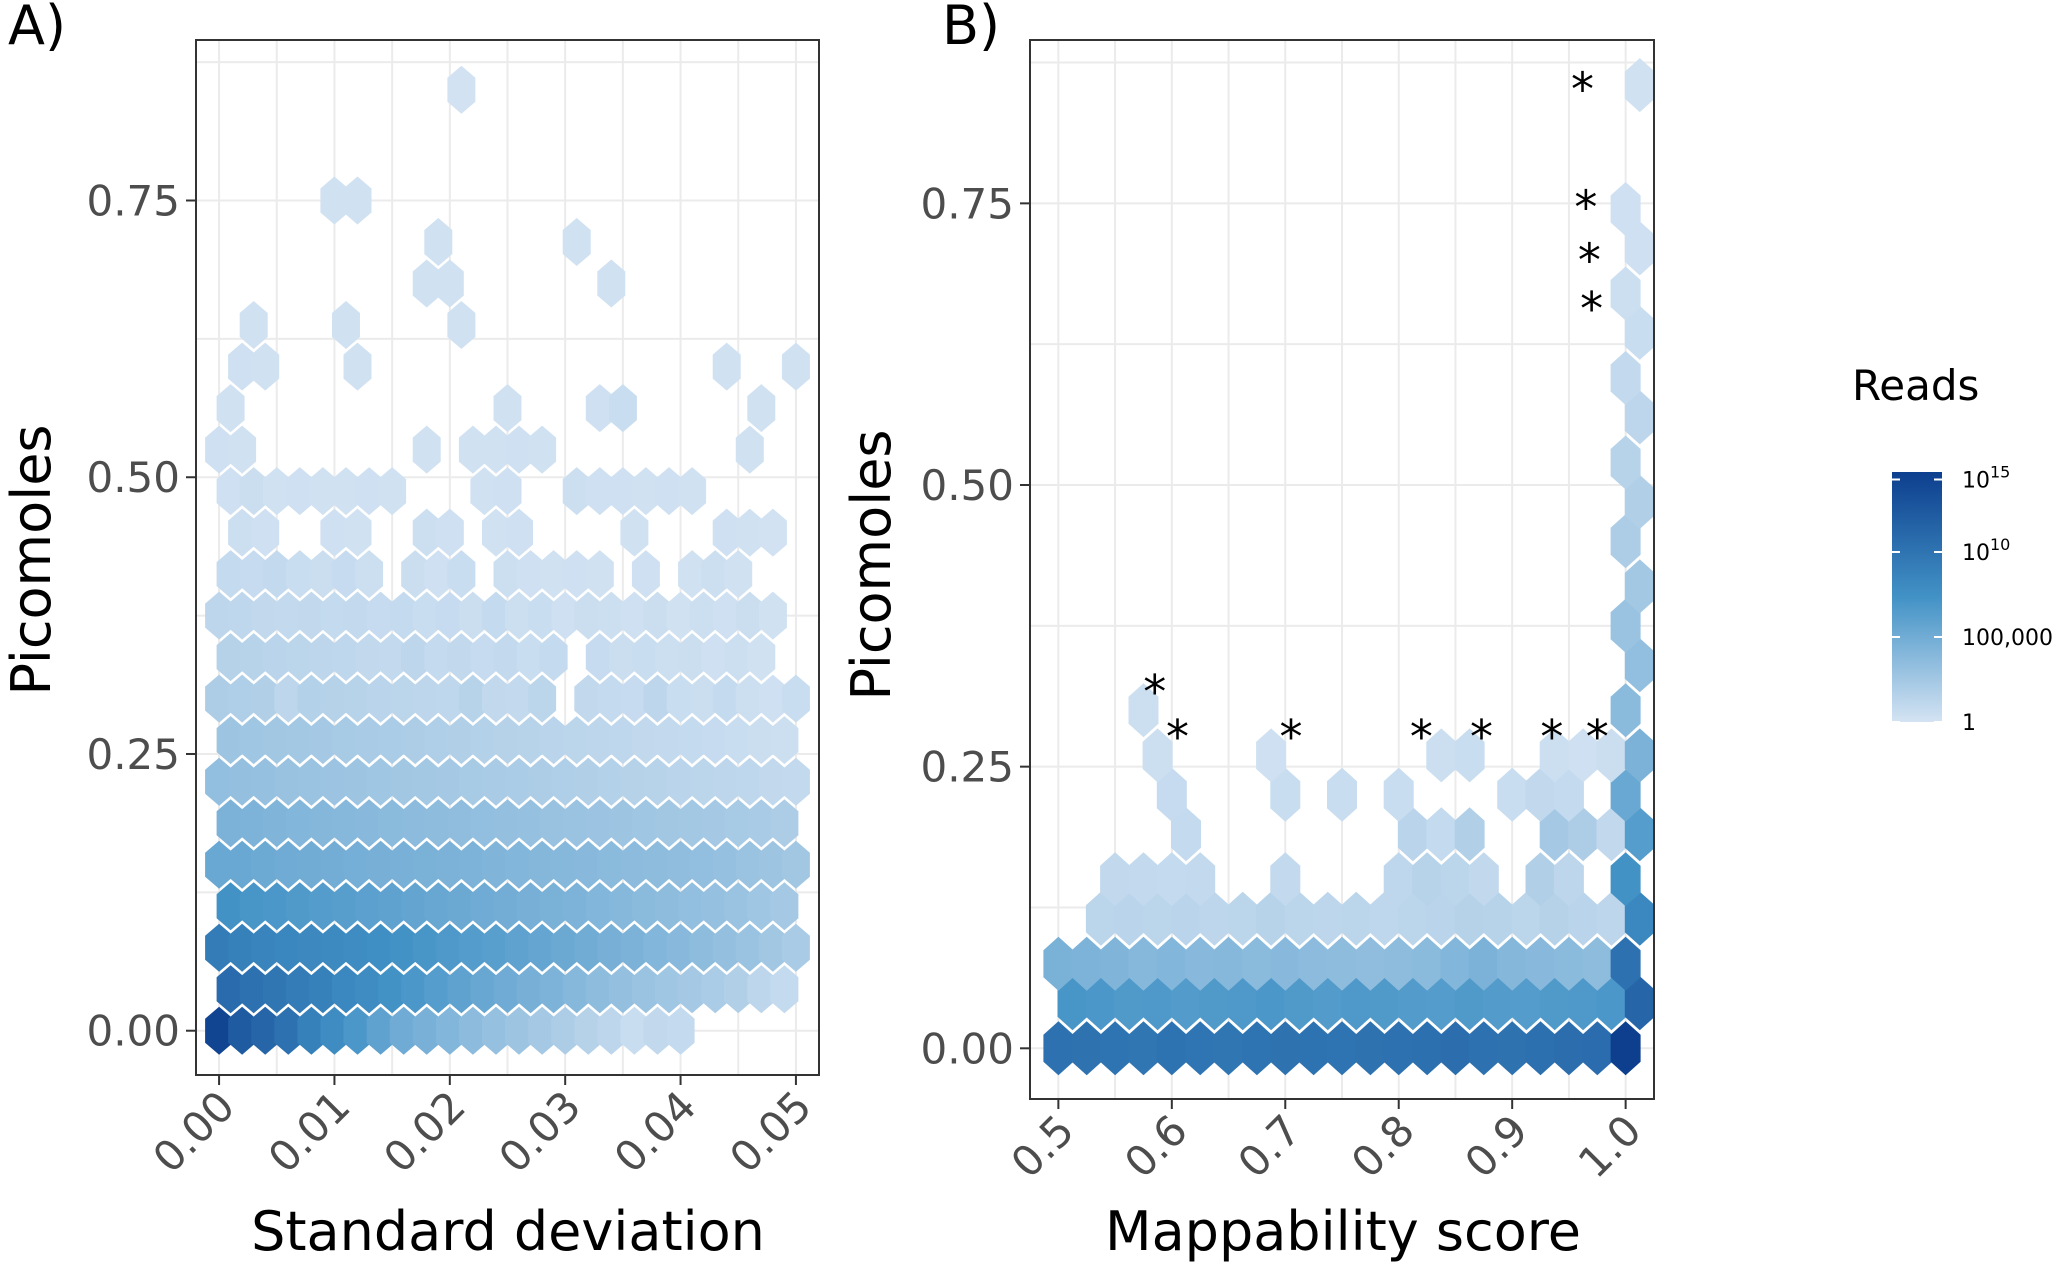 The width and height of the screenshot is (2069, 1275). What do you see at coordinates (967, 203) in the screenshot?
I see `b-y-tick-label: 0.75` at bounding box center [967, 203].